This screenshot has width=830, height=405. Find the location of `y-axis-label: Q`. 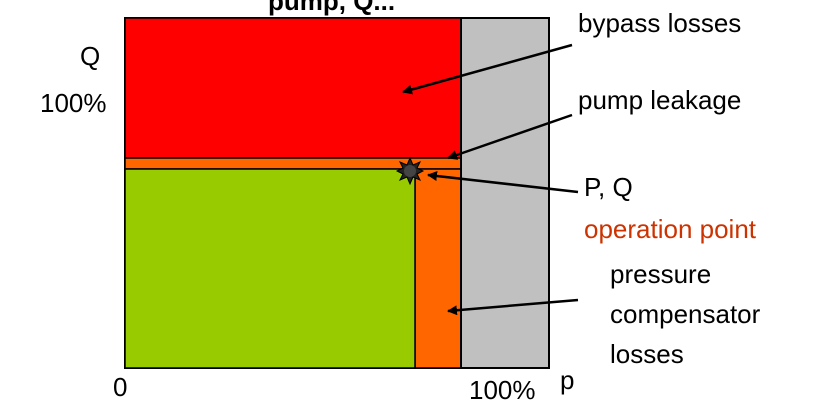

y-axis-label: Q is located at coordinates (90, 56).